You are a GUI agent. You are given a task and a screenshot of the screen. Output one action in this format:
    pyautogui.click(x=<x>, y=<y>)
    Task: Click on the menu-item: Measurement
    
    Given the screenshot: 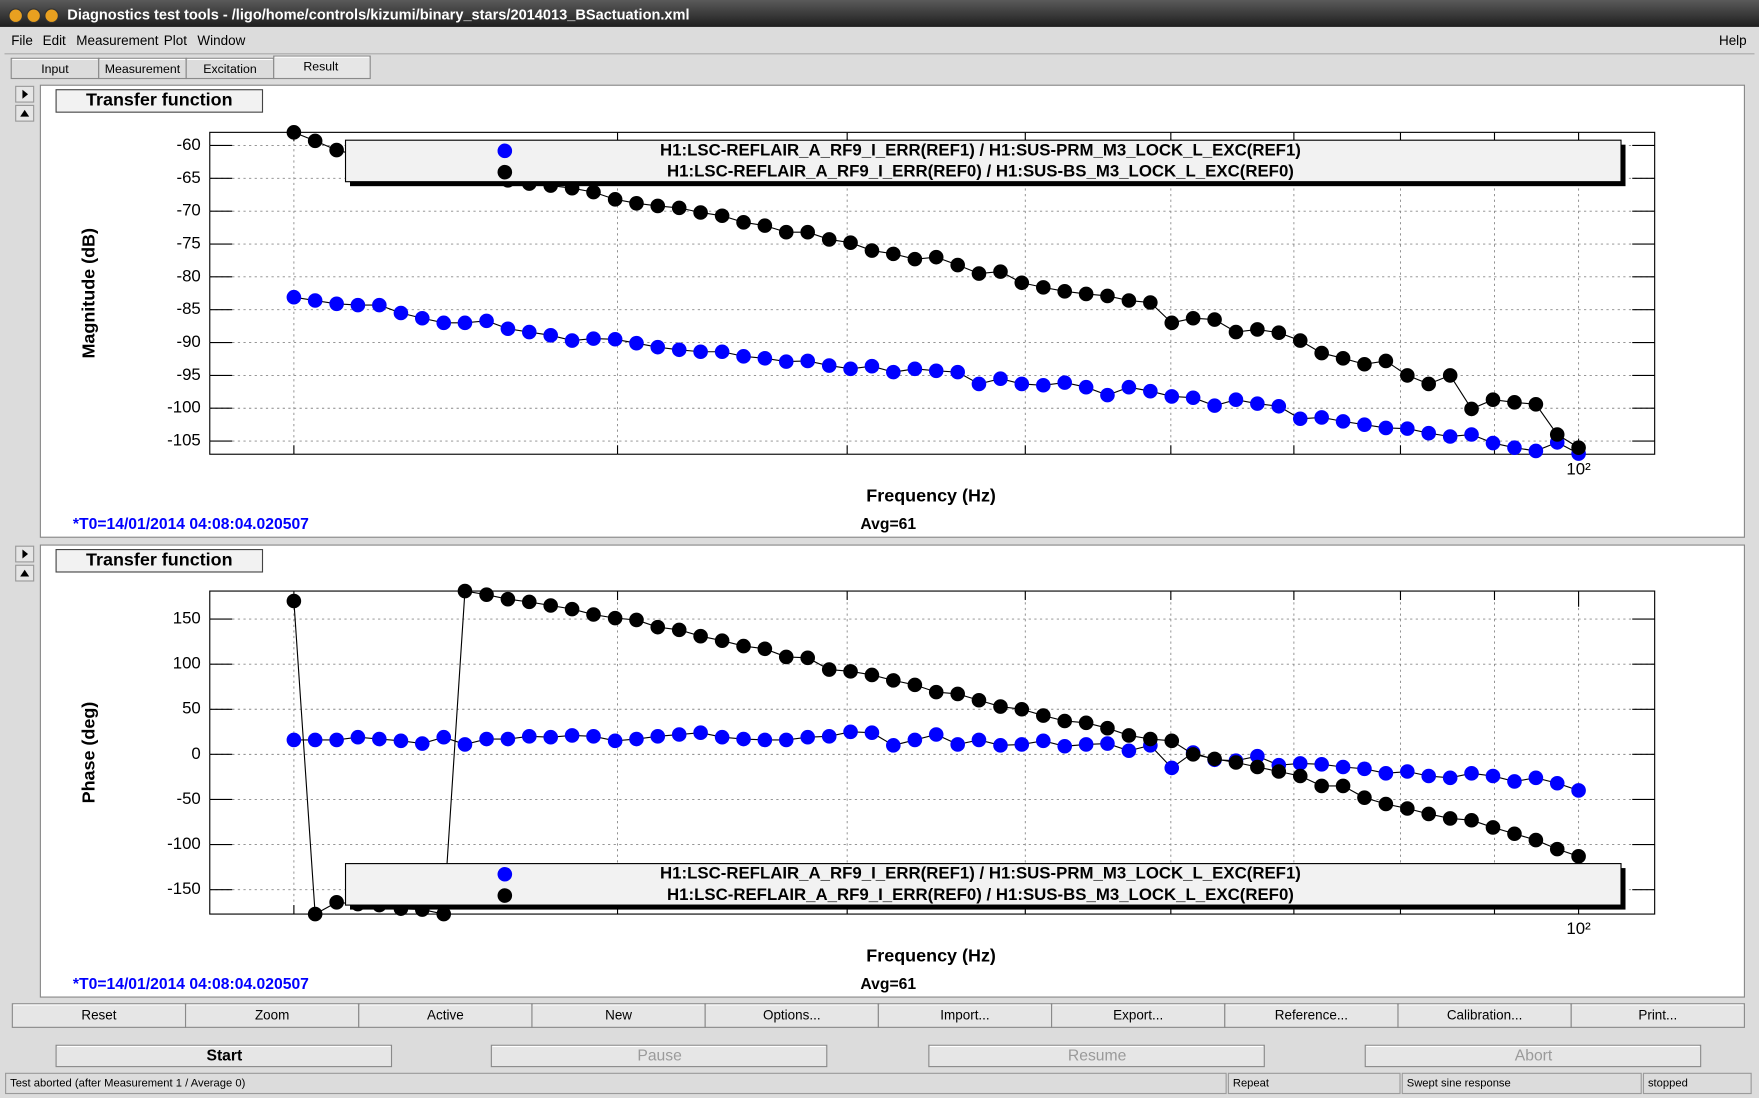 What is the action you would take?
    pyautogui.click(x=117, y=40)
    